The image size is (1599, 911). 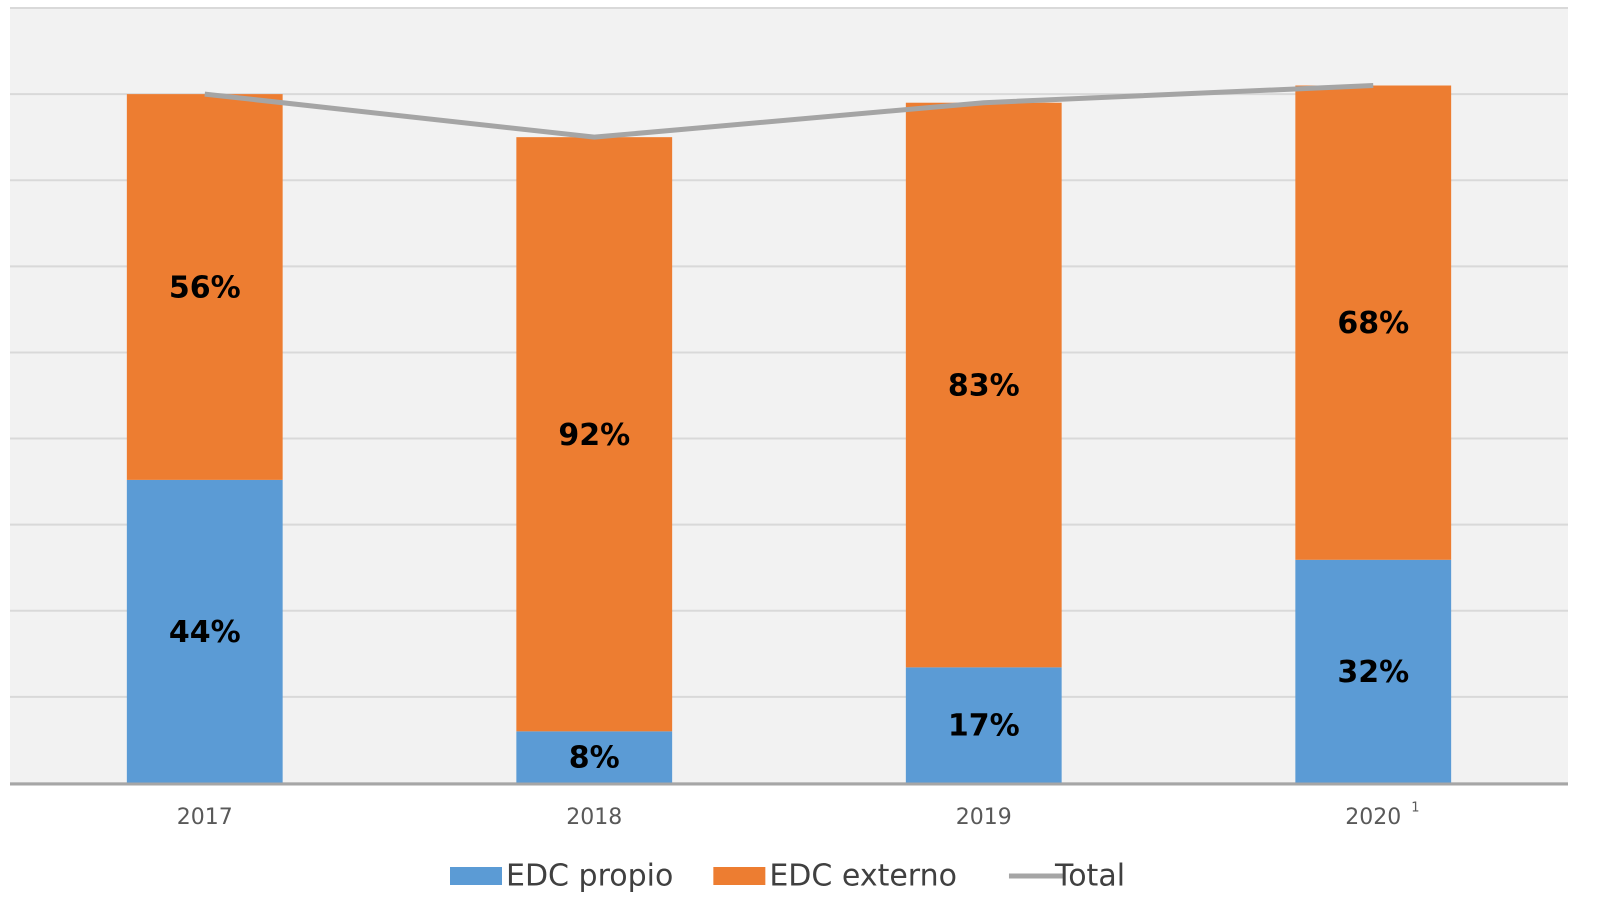 I want to click on legend: EDC propio EDC externo Total, so click(x=787, y=876).